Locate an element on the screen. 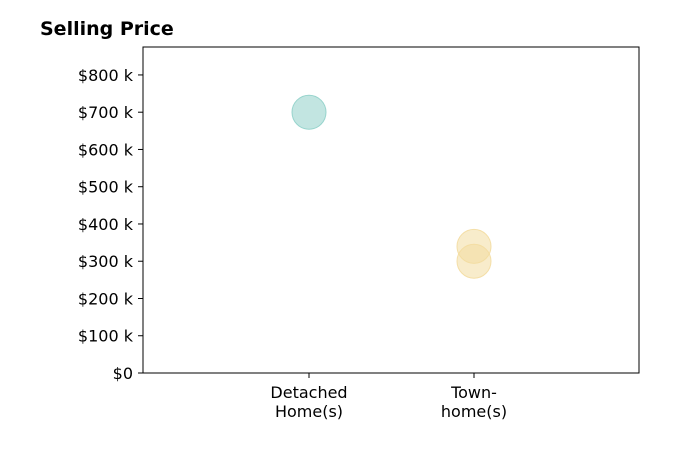 The image size is (679, 462). y-tick-label: $700 k is located at coordinates (106, 112).